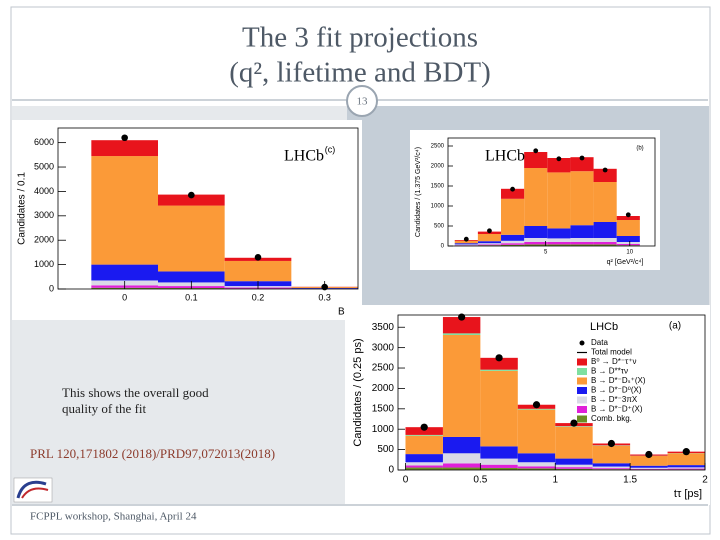  What do you see at coordinates (630, 480) in the screenshot?
I see `x-tick-label: 1.5` at bounding box center [630, 480].